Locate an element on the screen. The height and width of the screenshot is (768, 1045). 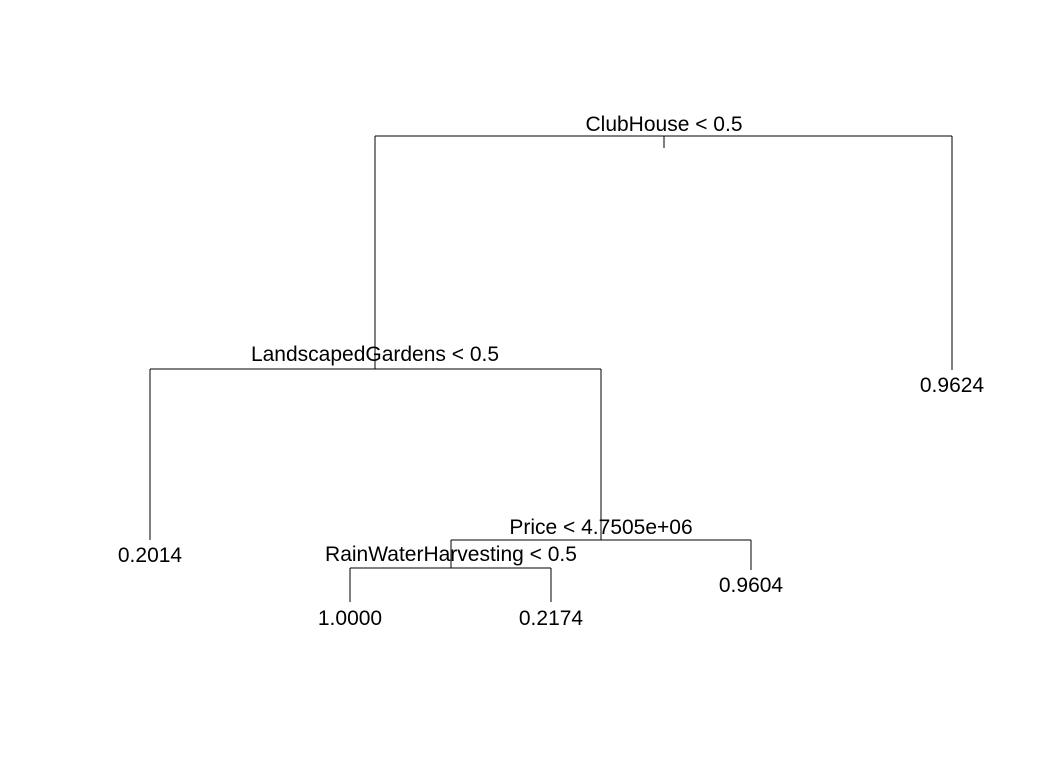
split-price: Price < 4.7505e+06 is located at coordinates (601, 543).